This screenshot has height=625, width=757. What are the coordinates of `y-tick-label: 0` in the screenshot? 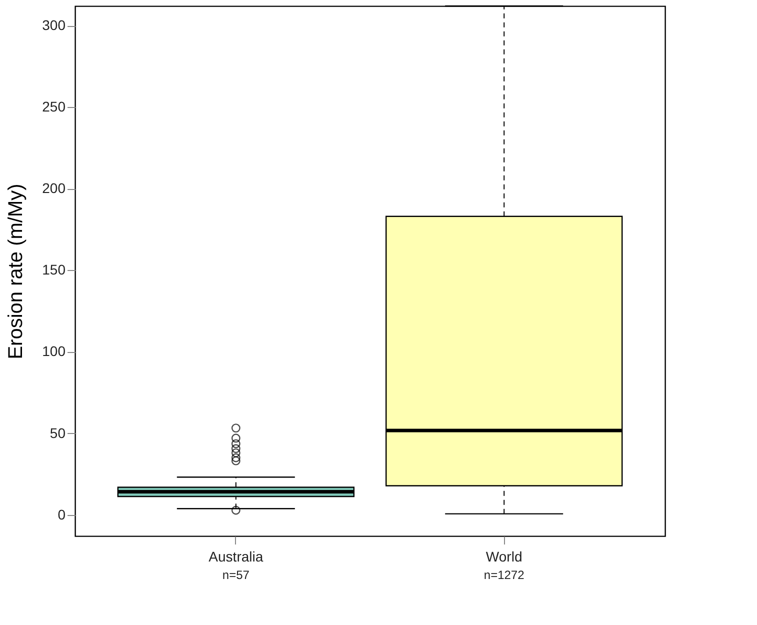 It's located at (62, 514).